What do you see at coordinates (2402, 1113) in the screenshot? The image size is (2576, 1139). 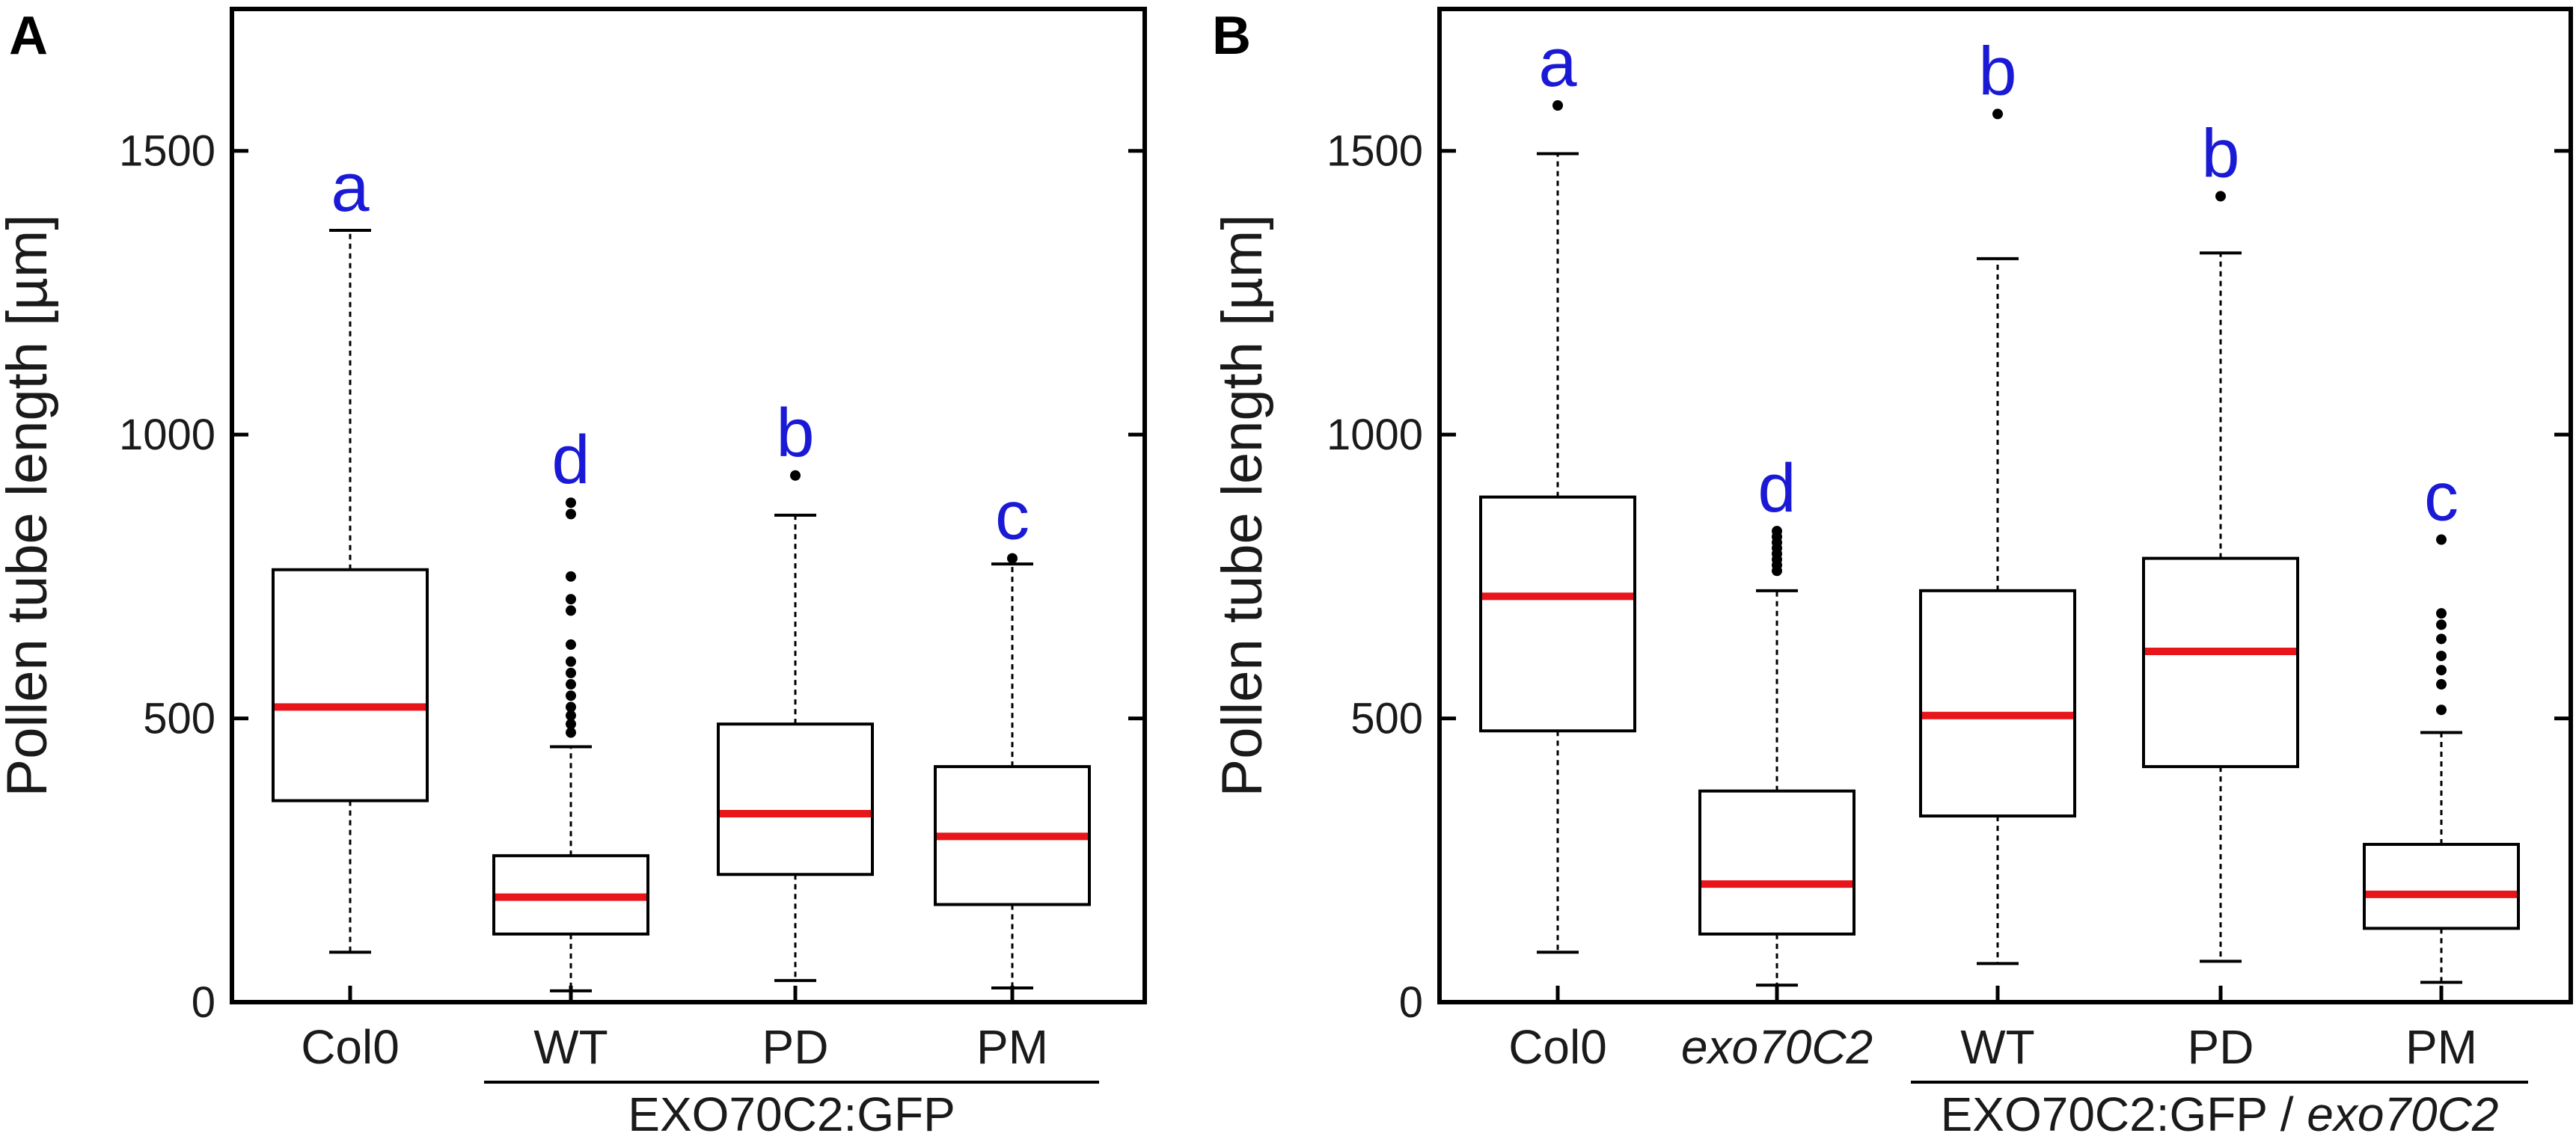 I see `group-label-italic: exo70C2` at bounding box center [2402, 1113].